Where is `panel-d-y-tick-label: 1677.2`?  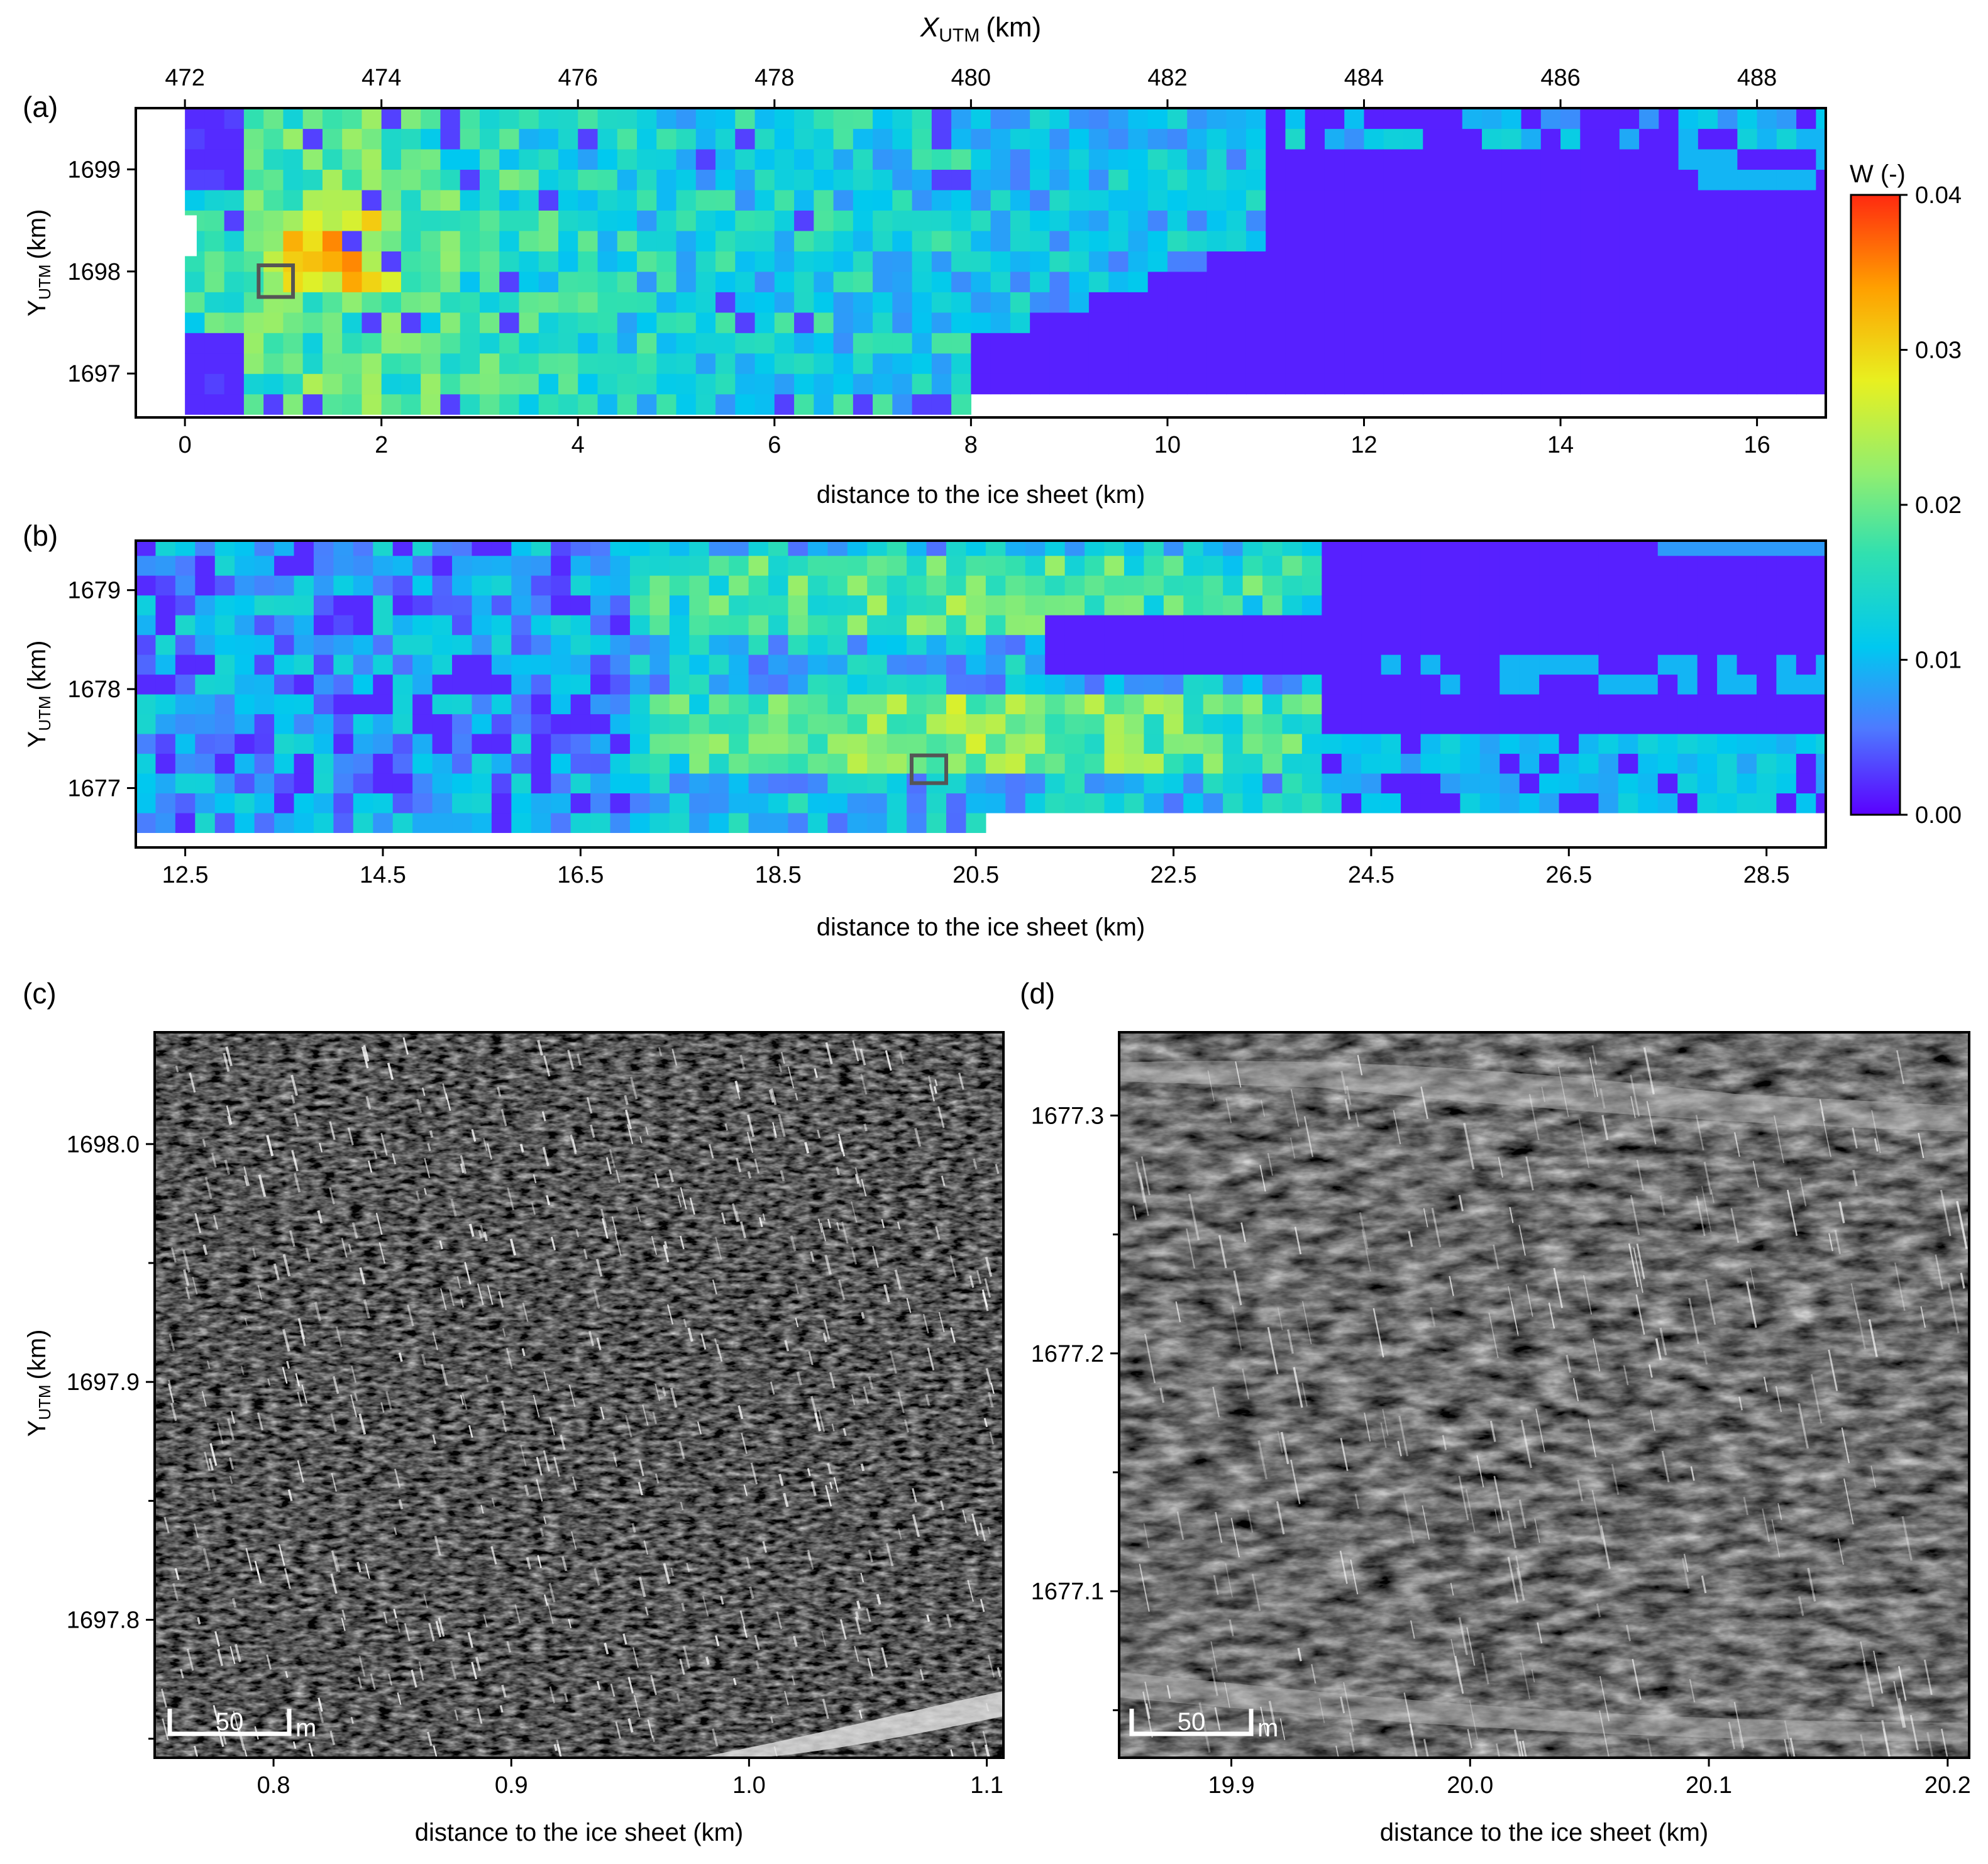
panel-d-y-tick-label: 1677.2 is located at coordinates (1067, 1354).